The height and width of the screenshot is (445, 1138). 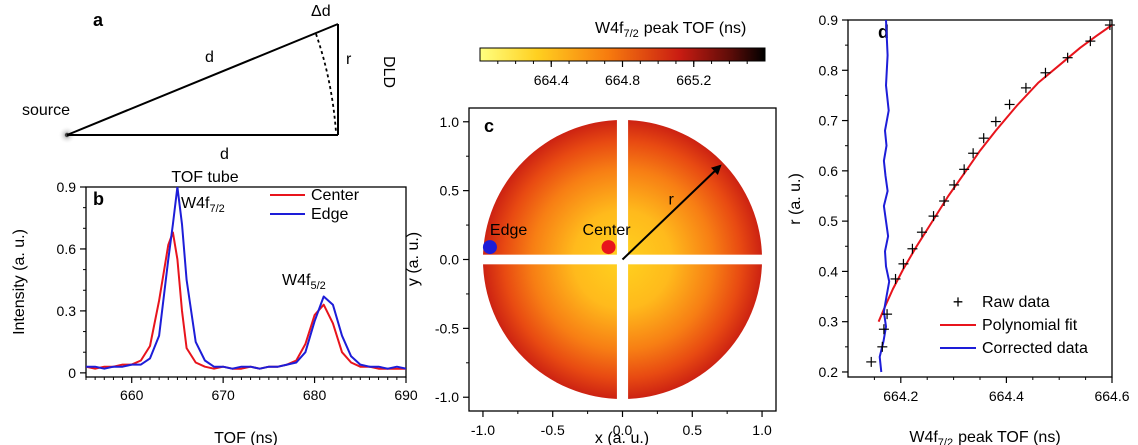 I want to click on legend-label-fit: Polynomial fit, so click(x=1030, y=325).